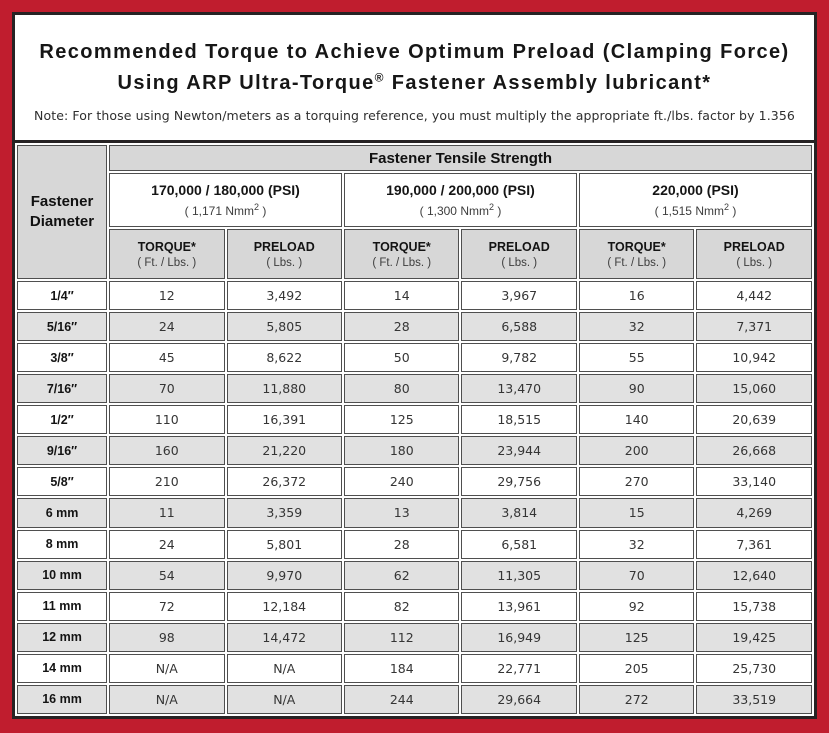 This screenshot has height=733, width=829. I want to click on torque-value-cell: 98, so click(167, 637).